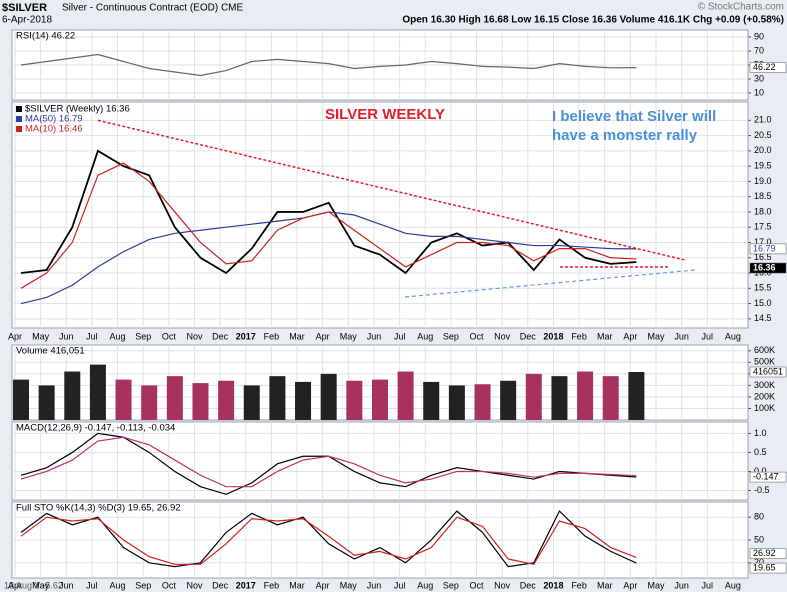 This screenshot has height=592, width=787. Describe the element at coordinates (553, 336) in the screenshot. I see `x-tick-label: 2018` at that location.